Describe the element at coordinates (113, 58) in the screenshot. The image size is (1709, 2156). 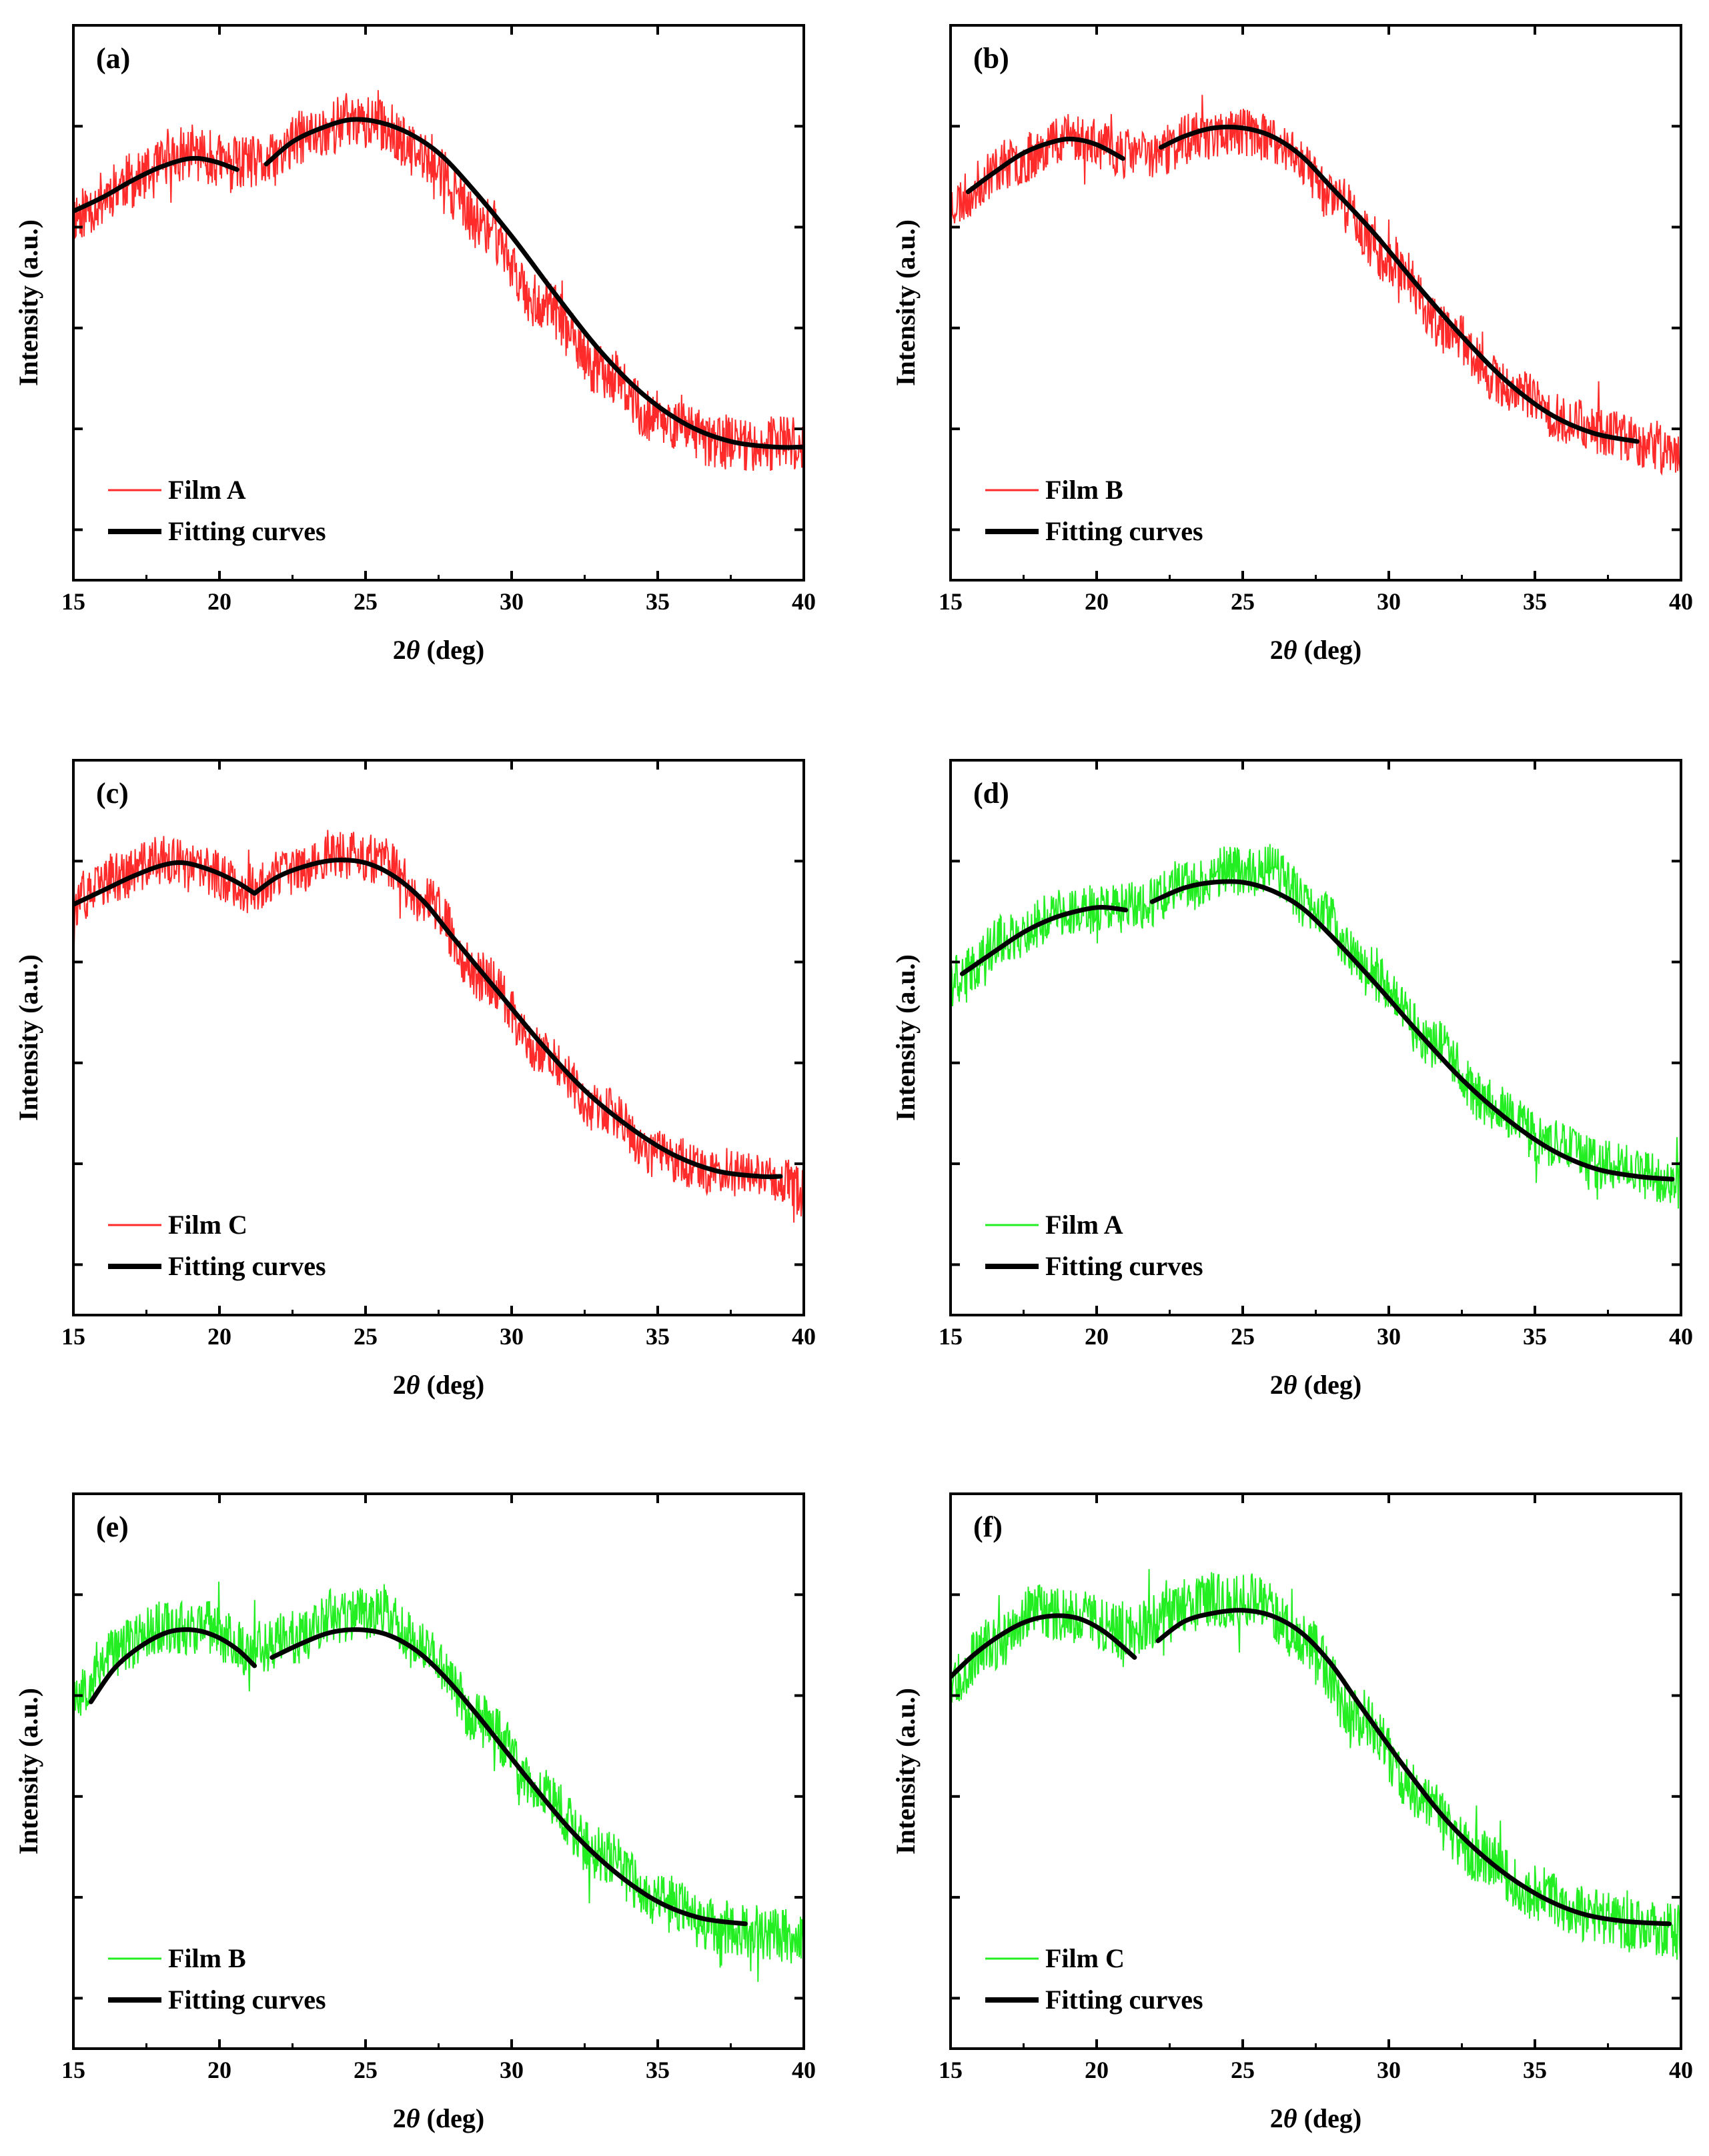
I see `panel-label: (a)` at that location.